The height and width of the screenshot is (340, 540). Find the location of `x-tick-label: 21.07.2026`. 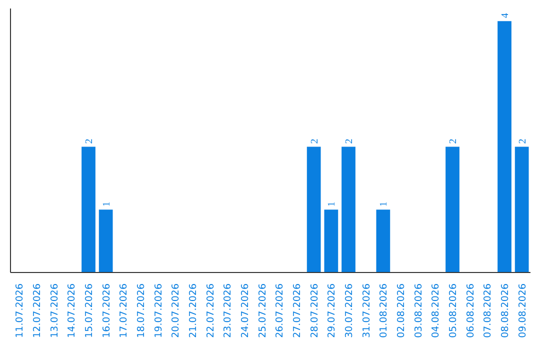

x-tick-label: 21.07.2026 is located at coordinates (193, 310).